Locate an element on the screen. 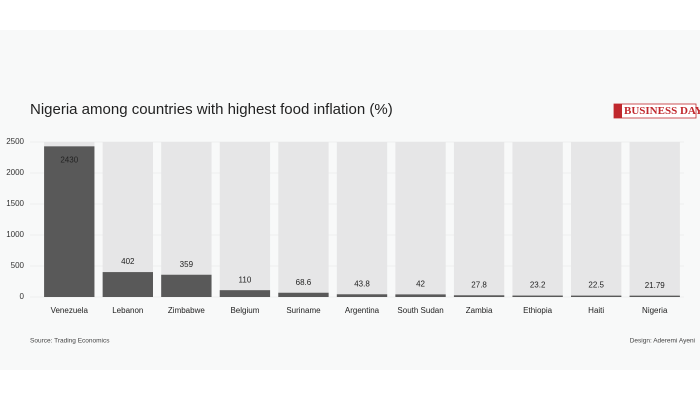  value-label: 21.79 is located at coordinates (655, 285).